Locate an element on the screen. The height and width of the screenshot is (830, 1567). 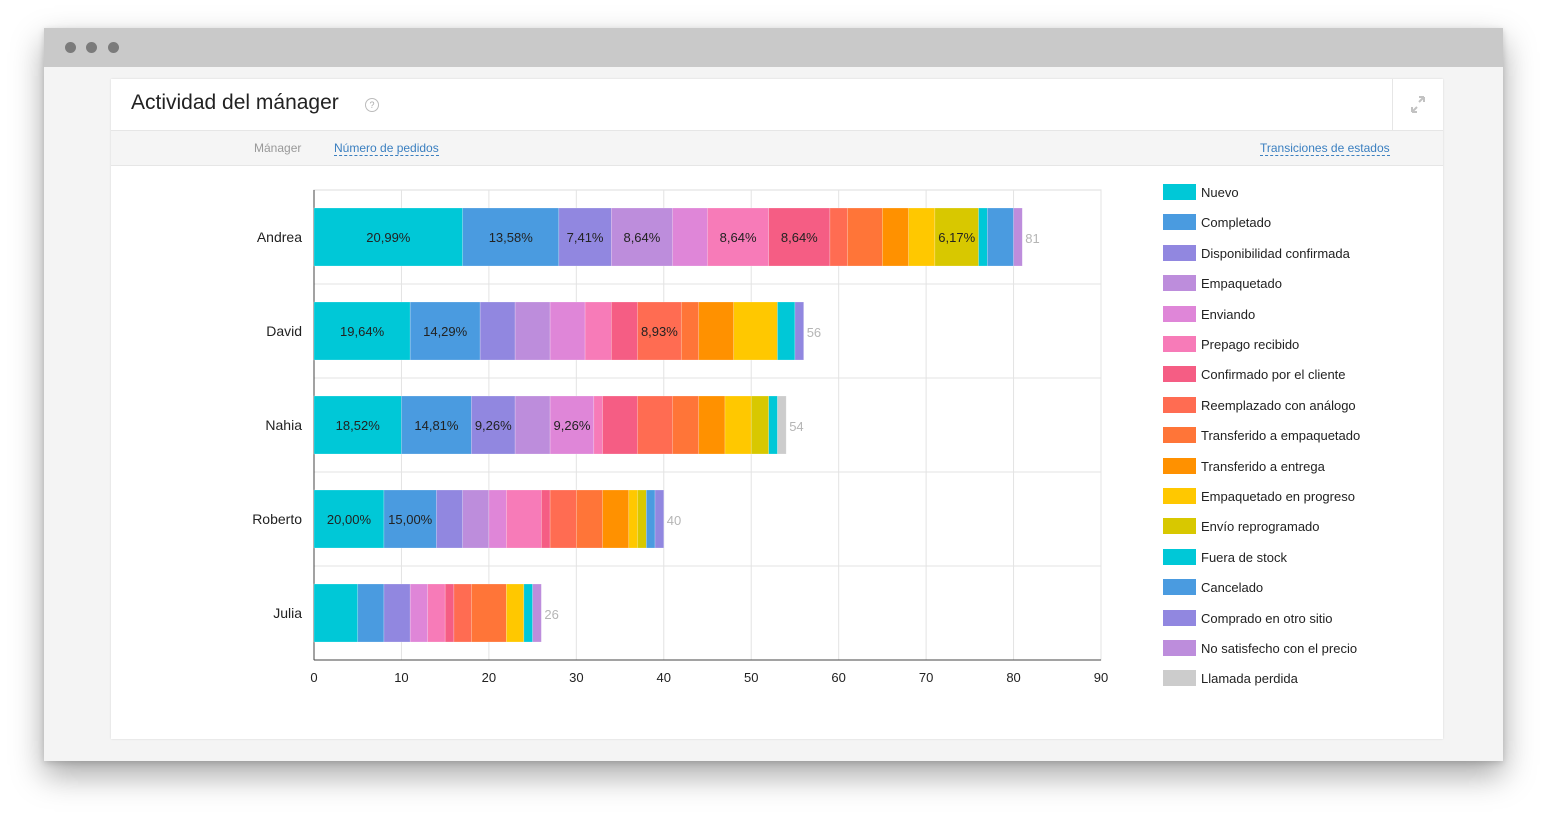
legend-label: Confirmado por el cliente is located at coordinates (1273, 375).